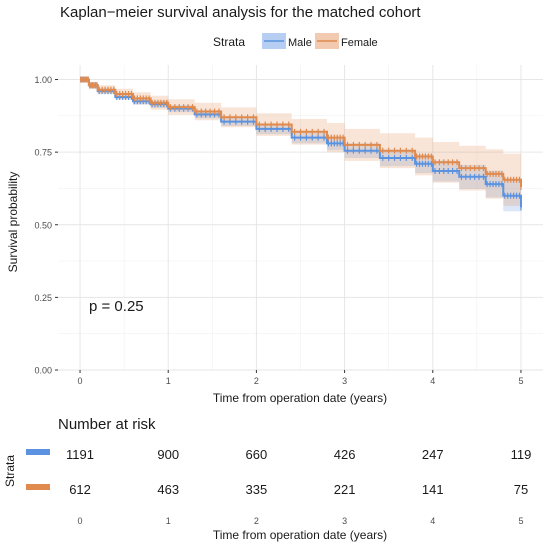 The image size is (550, 554). Describe the element at coordinates (345, 454) in the screenshot. I see `risk-count: 426` at that location.